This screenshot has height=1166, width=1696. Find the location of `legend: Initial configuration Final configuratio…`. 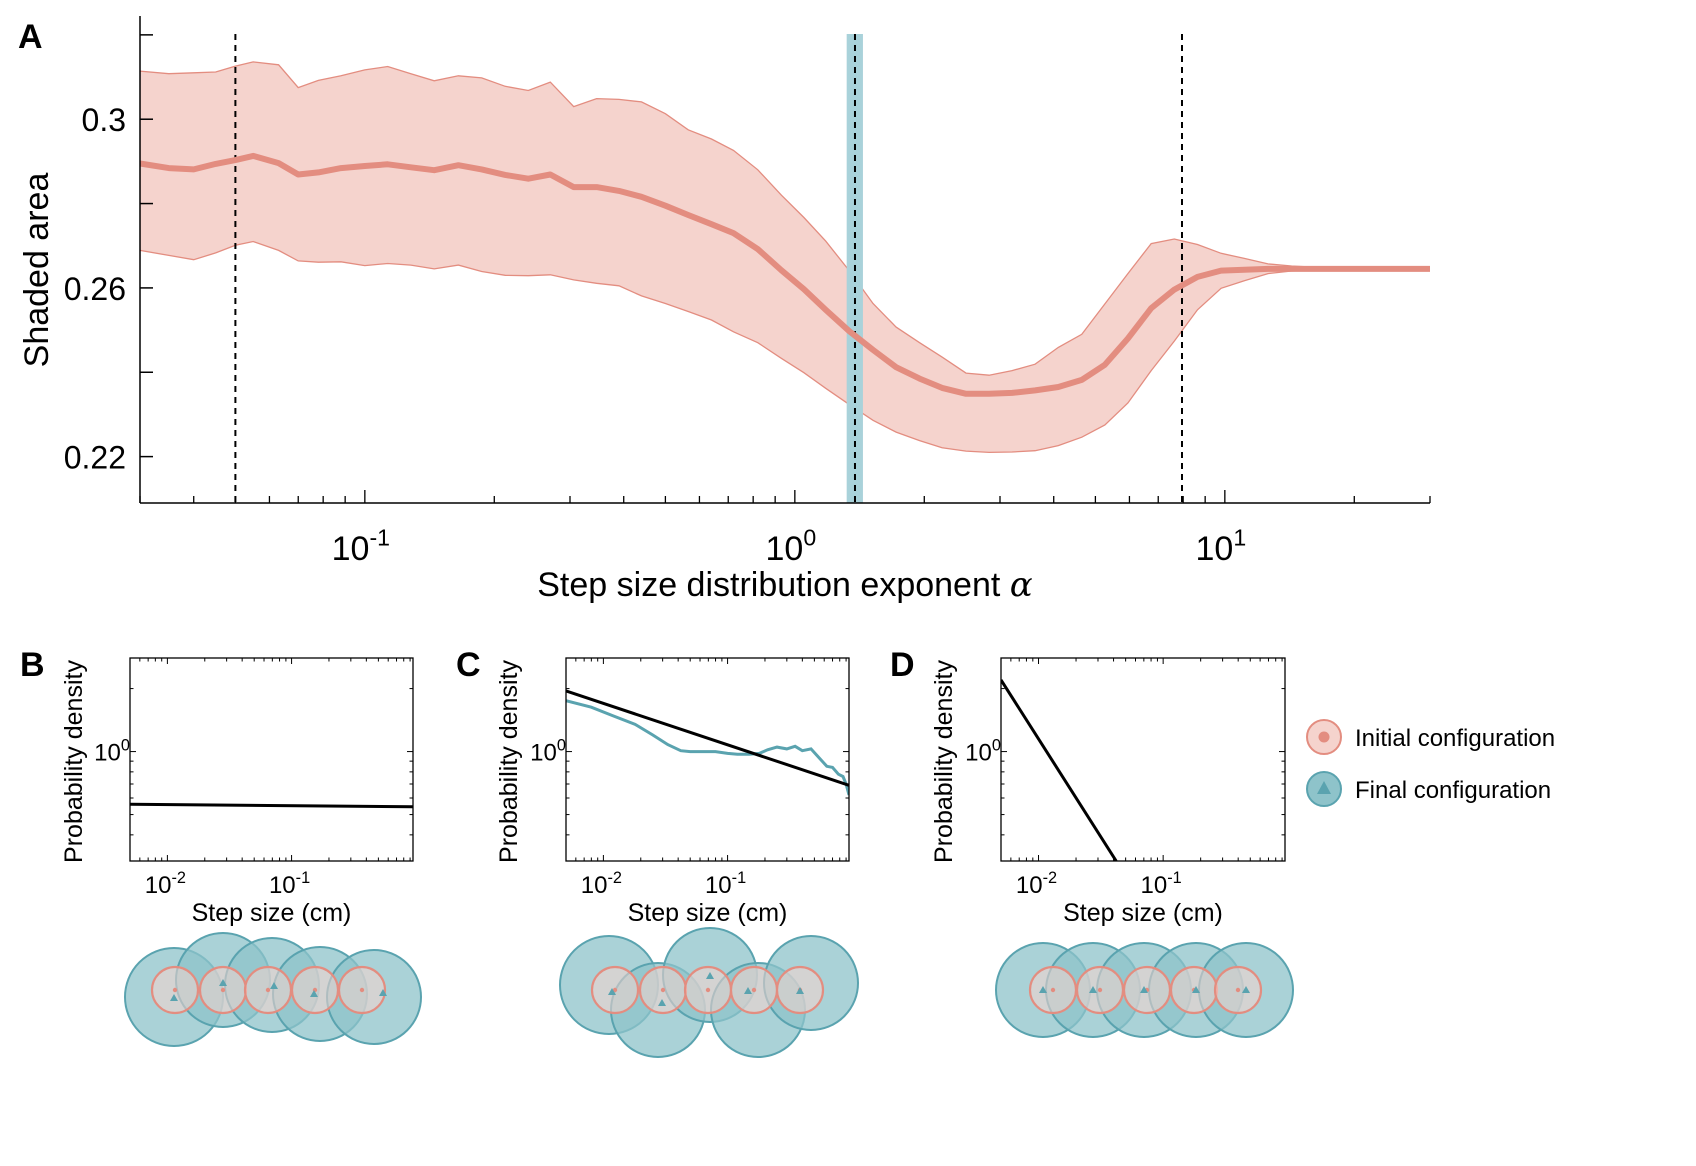

legend: Initial configuration Final configuratio… is located at coordinates (1430, 763).